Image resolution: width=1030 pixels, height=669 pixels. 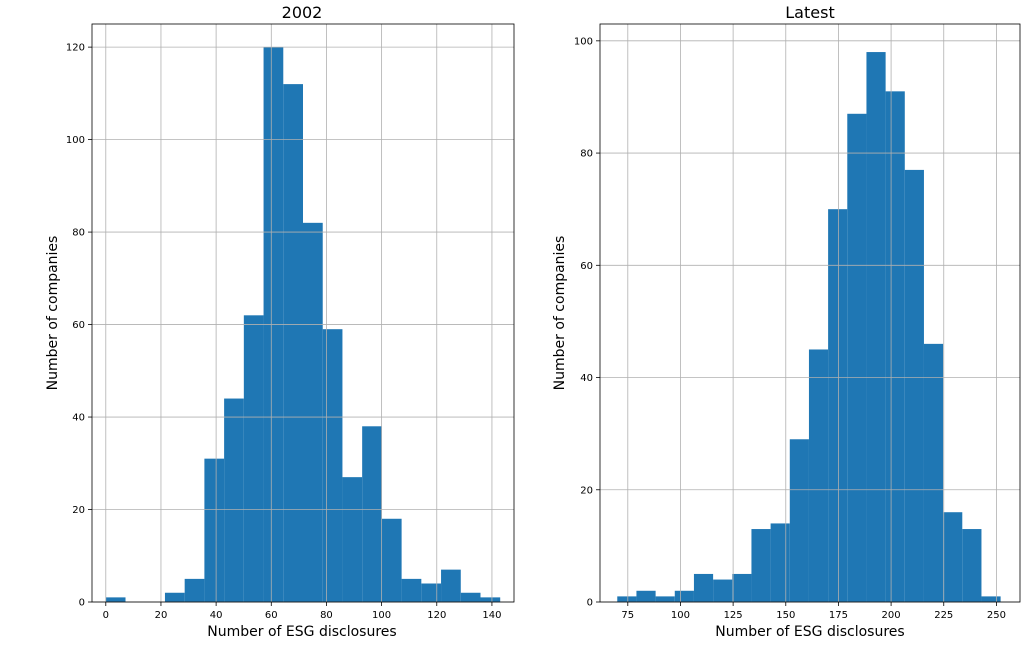 What do you see at coordinates (943, 615) in the screenshot?
I see `x-tick-label: 225` at bounding box center [943, 615].